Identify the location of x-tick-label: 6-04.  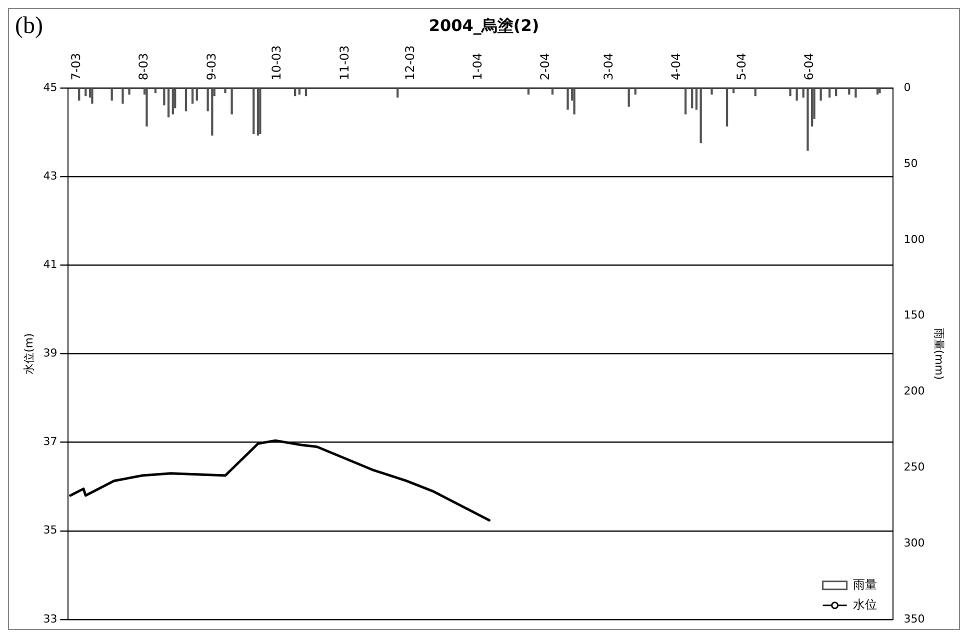
(809, 66).